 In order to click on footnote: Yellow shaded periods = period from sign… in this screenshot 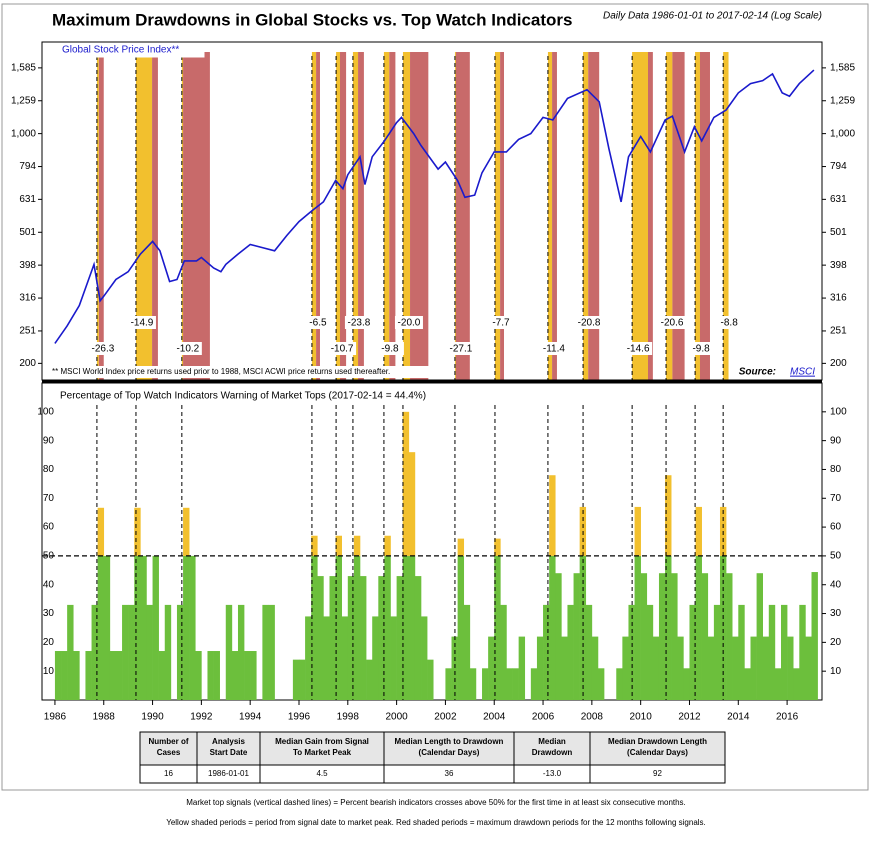, I will do `click(436, 822)`.